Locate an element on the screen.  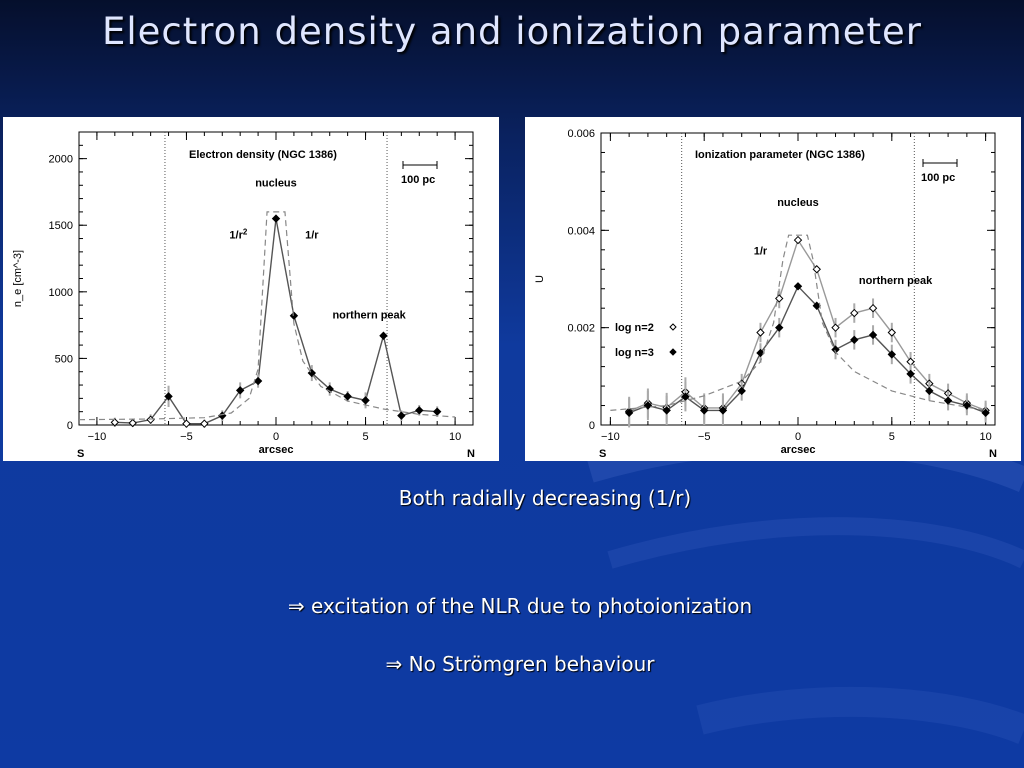
y-tick-label: 0.006 is located at coordinates (581, 134).